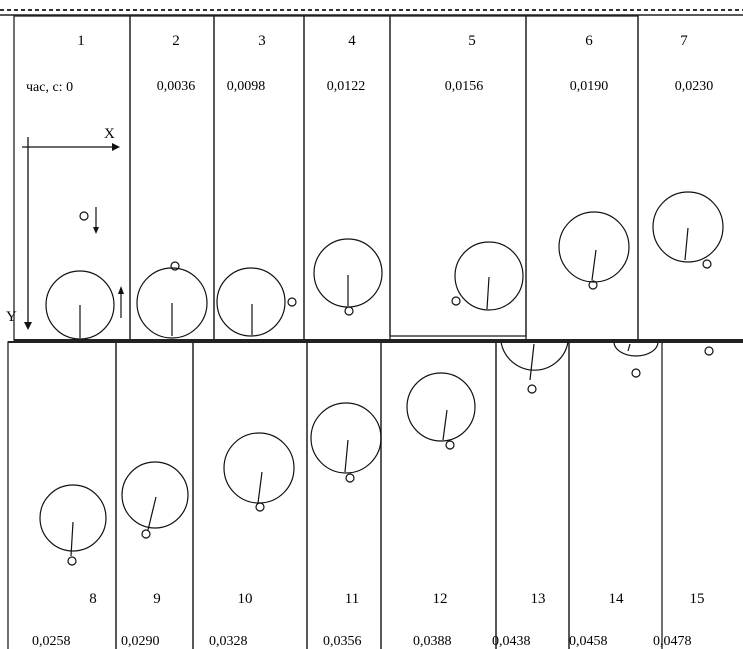 The image size is (743, 649). What do you see at coordinates (157, 599) in the screenshot?
I see `frame-9-number: 9` at bounding box center [157, 599].